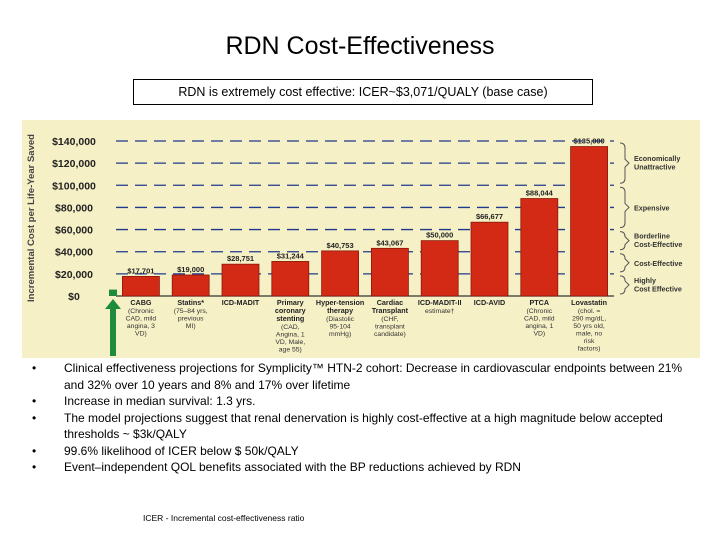 The image size is (720, 540). What do you see at coordinates (191, 311) in the screenshot?
I see `category-detail: (75–84 yrs,` at bounding box center [191, 311].